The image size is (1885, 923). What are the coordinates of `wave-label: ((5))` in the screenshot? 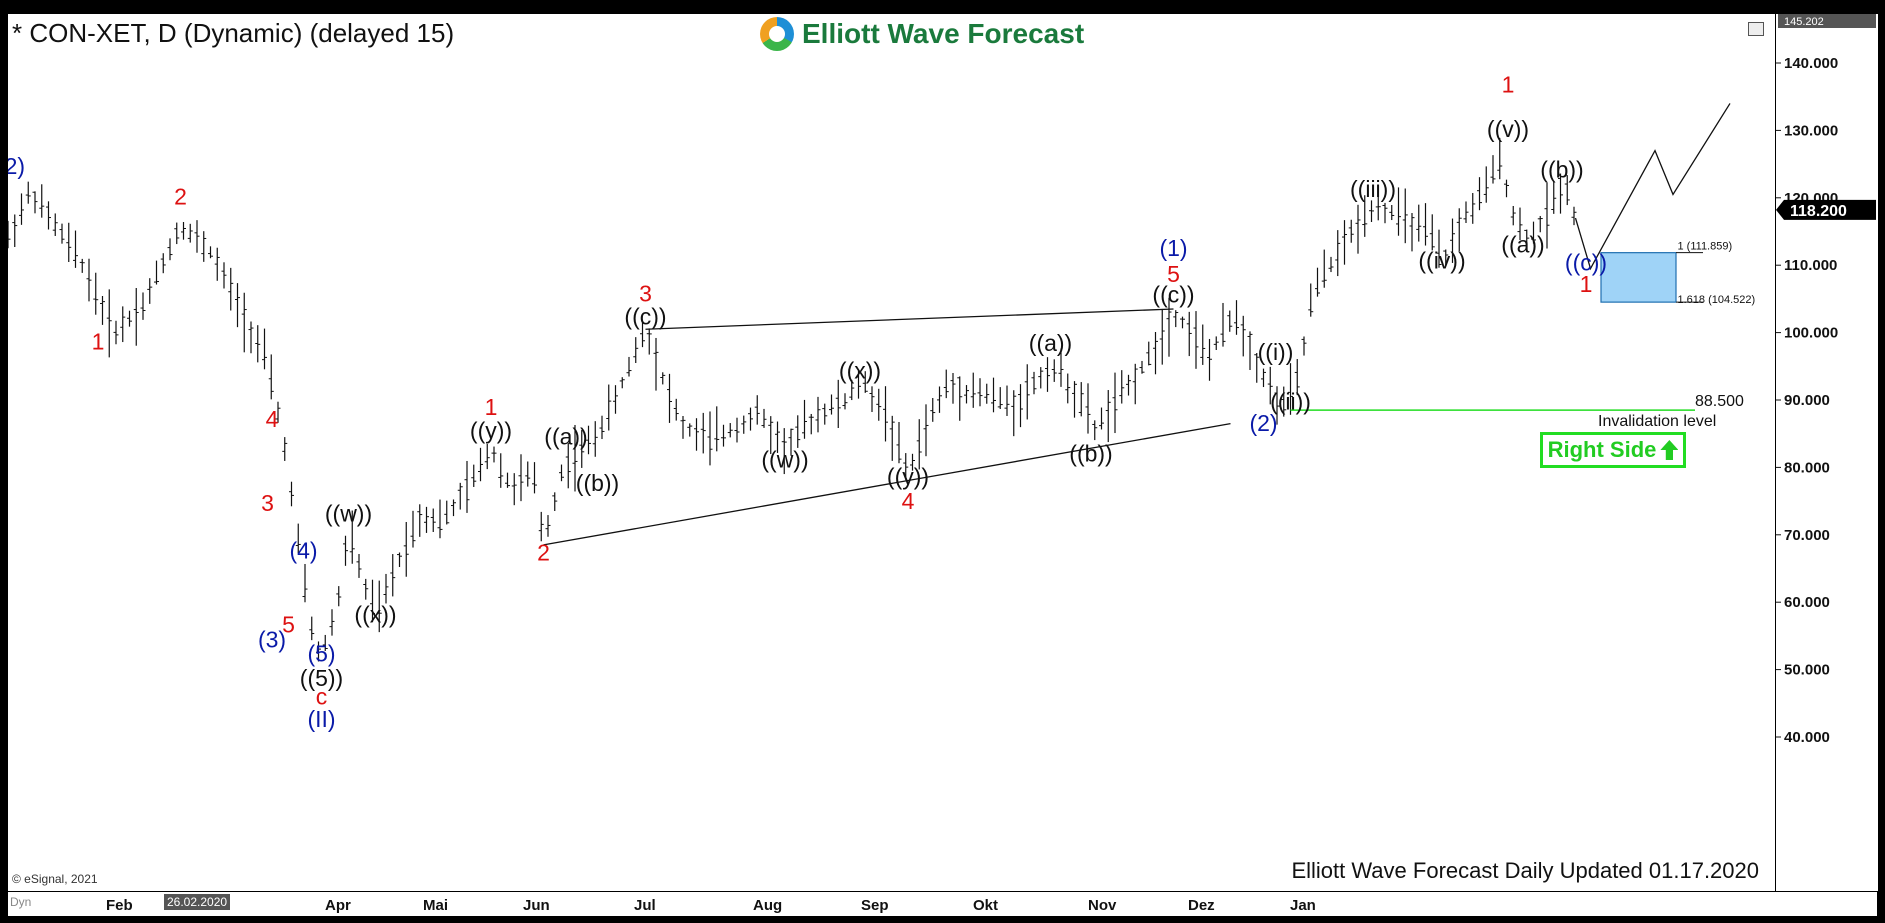 It's located at (321, 678).